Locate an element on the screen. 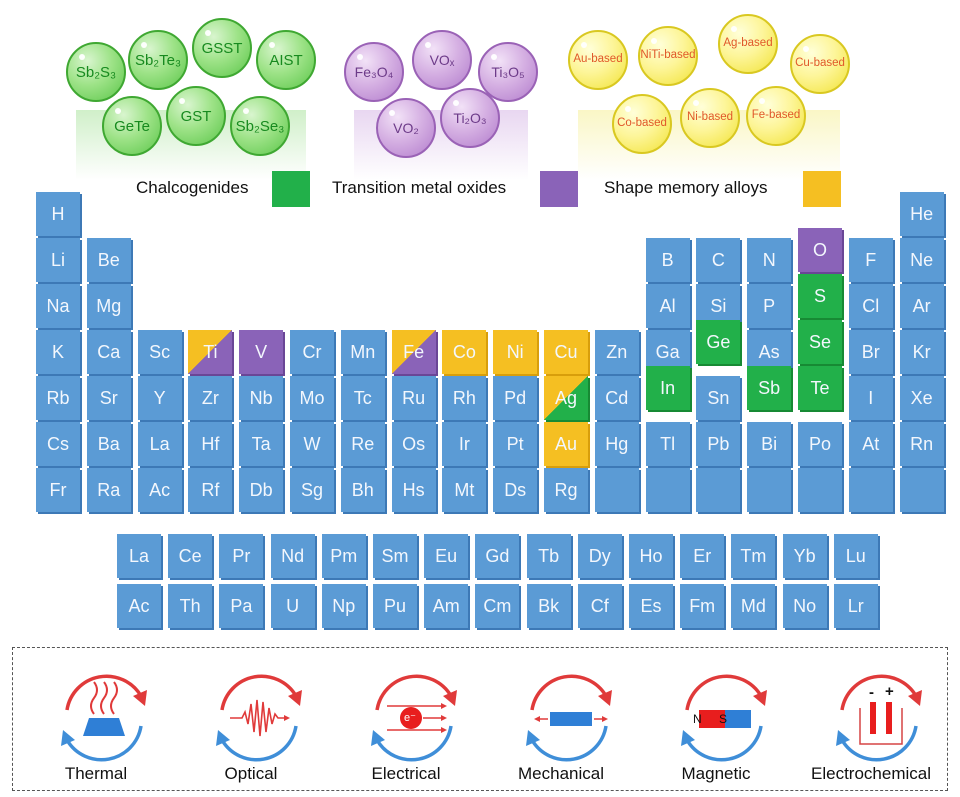 Image resolution: width=960 pixels, height=797 pixels. element-cell-yb: Yb is located at coordinates (804, 556).